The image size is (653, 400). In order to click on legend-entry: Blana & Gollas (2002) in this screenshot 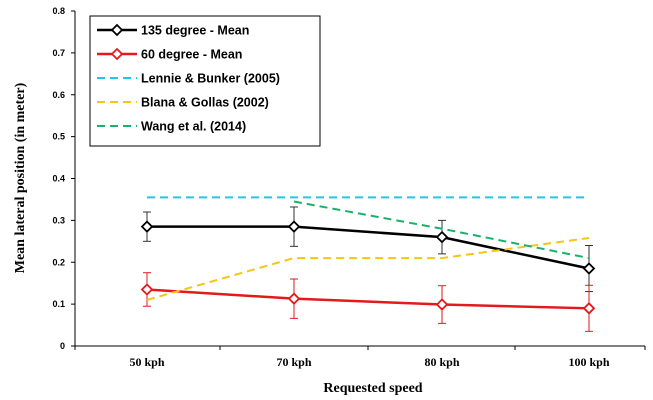, I will do `click(183, 103)`.